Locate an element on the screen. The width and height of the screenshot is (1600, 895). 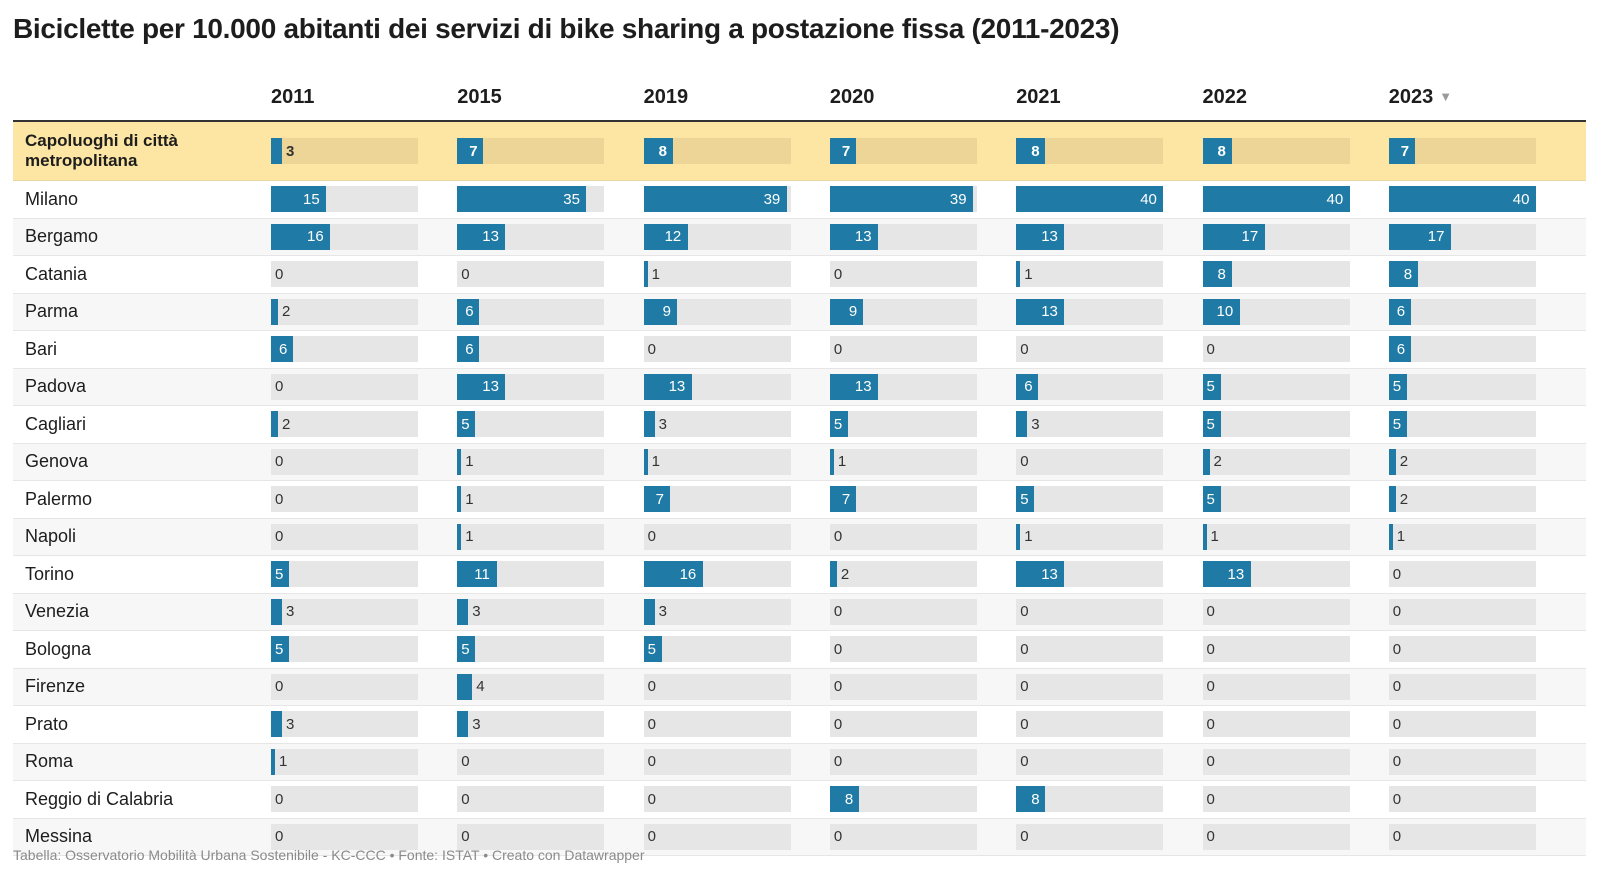
value-label: 9 is located at coordinates (666, 312).